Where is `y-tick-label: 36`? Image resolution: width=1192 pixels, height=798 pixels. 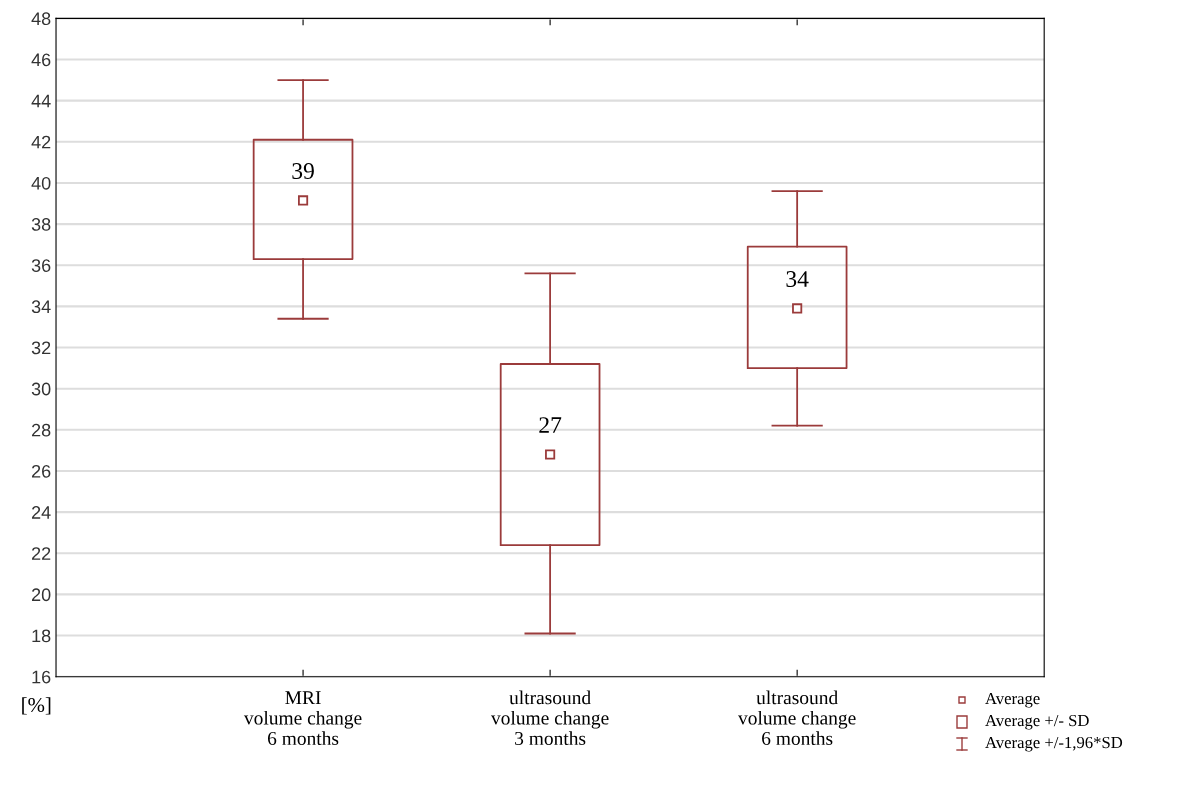 y-tick-label: 36 is located at coordinates (41, 265).